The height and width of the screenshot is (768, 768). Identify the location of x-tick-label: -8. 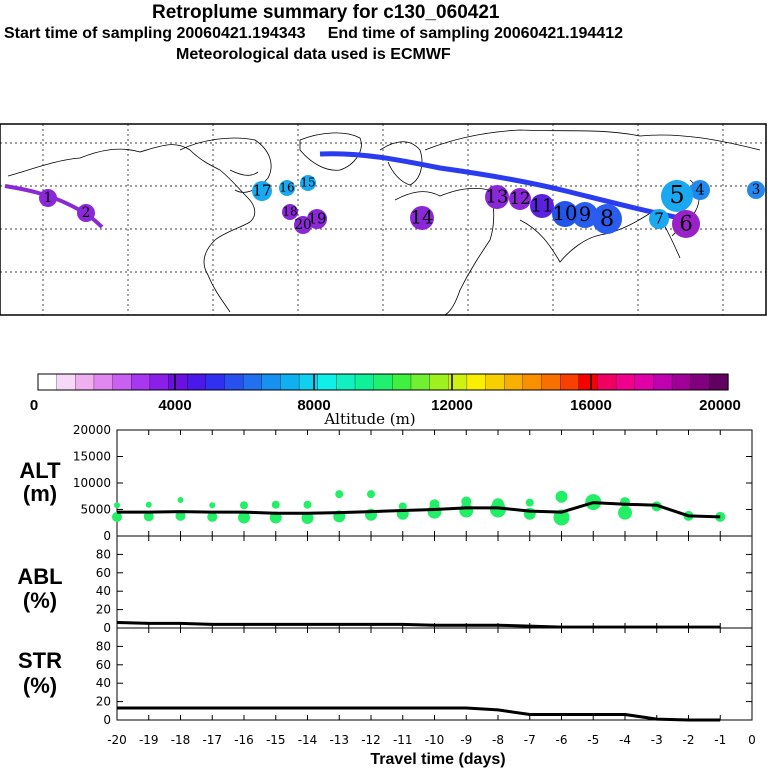
(498, 740).